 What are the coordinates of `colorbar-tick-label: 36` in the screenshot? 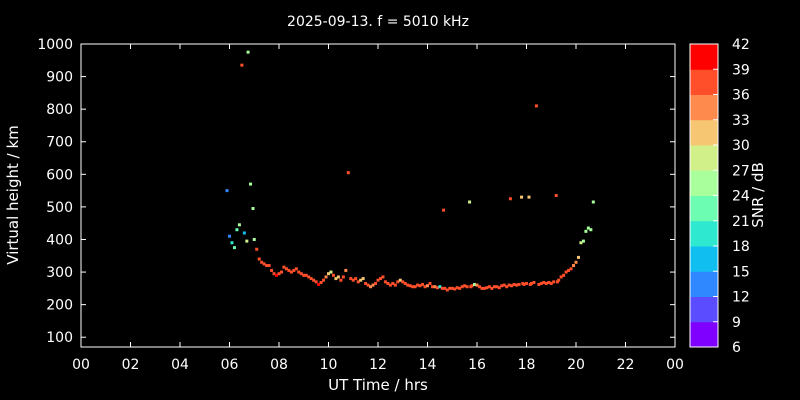 It's located at (741, 96).